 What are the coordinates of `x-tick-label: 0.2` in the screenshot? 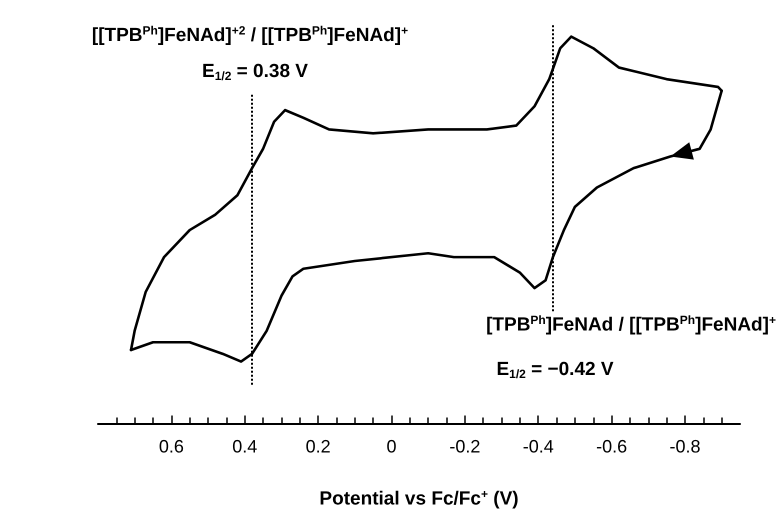 It's located at (318, 446).